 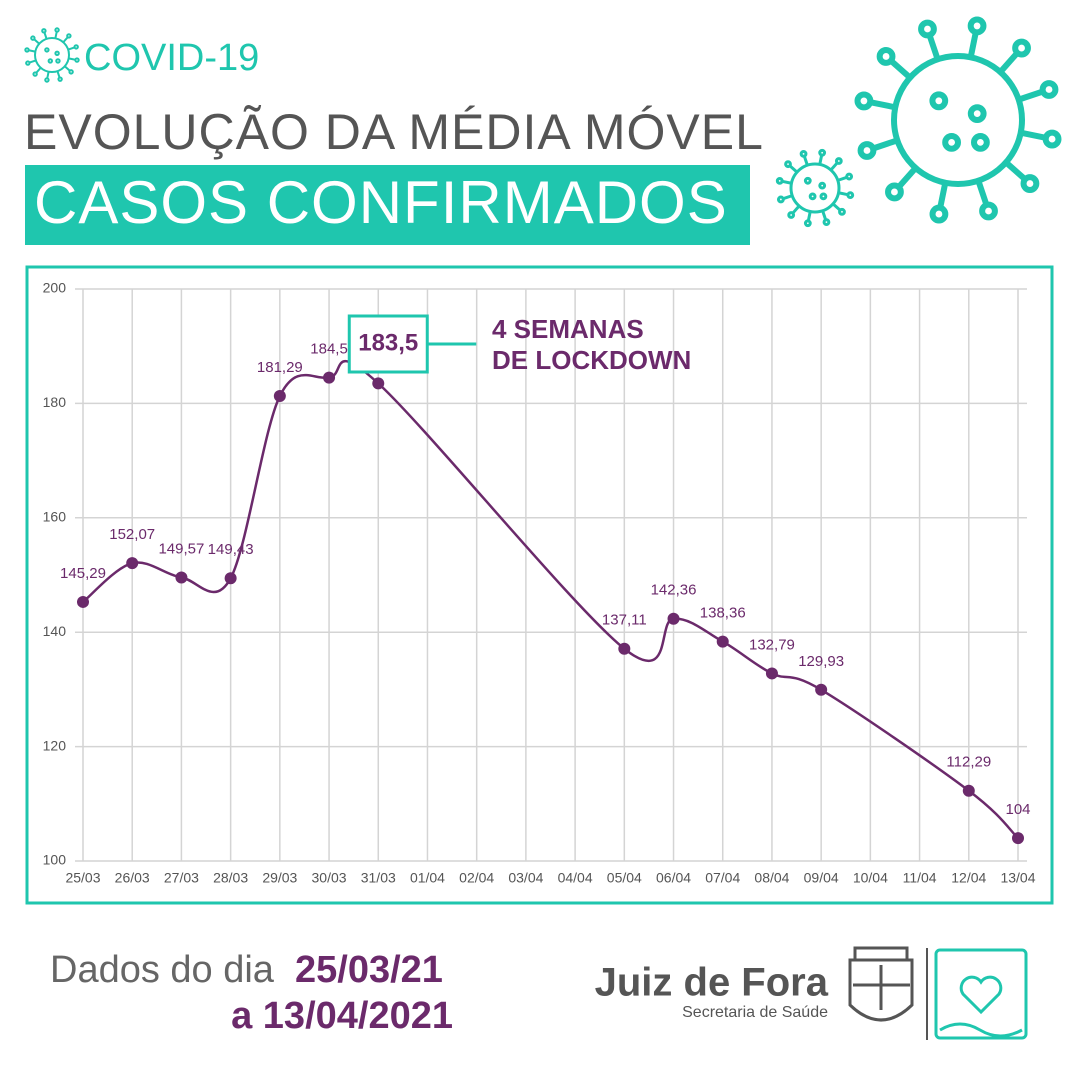 I want to click on x-tick-label: 26/03, so click(x=132, y=878).